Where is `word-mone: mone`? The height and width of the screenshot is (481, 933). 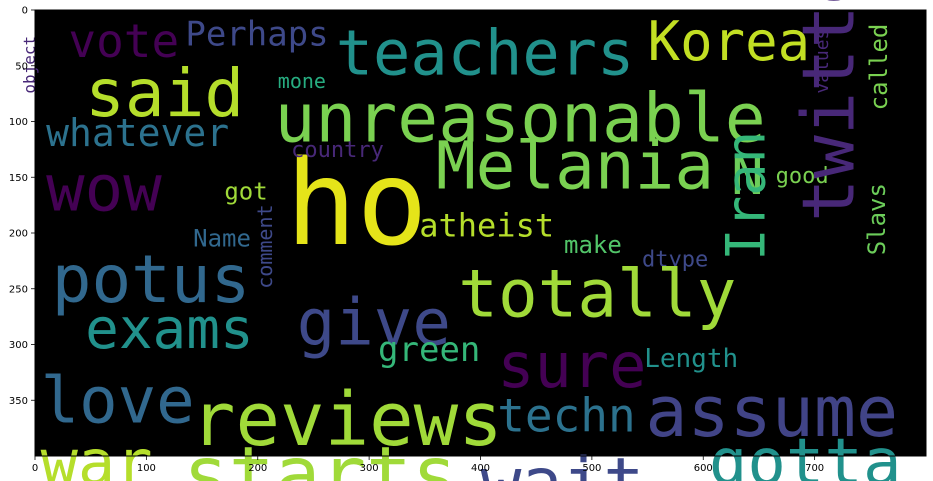
word-mone: mone is located at coordinates (302, 81).